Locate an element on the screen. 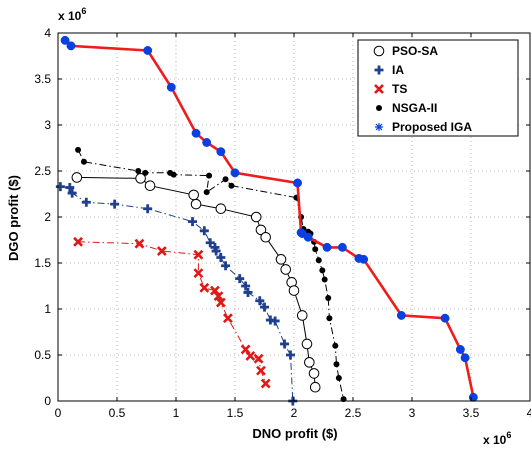 The height and width of the screenshot is (451, 531). y-tick-label: 3.5 is located at coordinates (42, 79).